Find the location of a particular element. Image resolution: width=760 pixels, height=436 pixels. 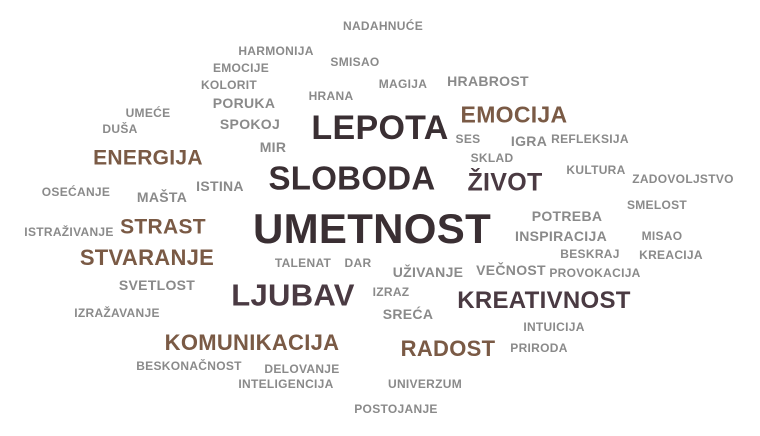

word: SREĆA is located at coordinates (408, 314).